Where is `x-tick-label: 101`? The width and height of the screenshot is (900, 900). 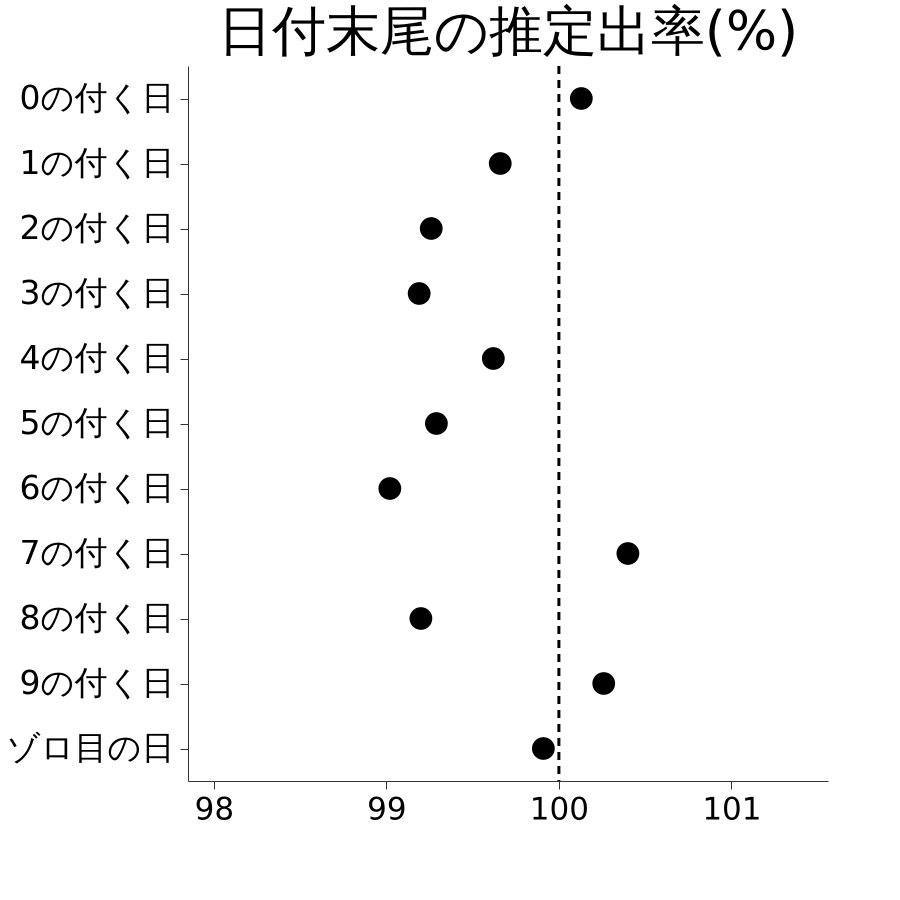
x-tick-label: 101 is located at coordinates (732, 810).